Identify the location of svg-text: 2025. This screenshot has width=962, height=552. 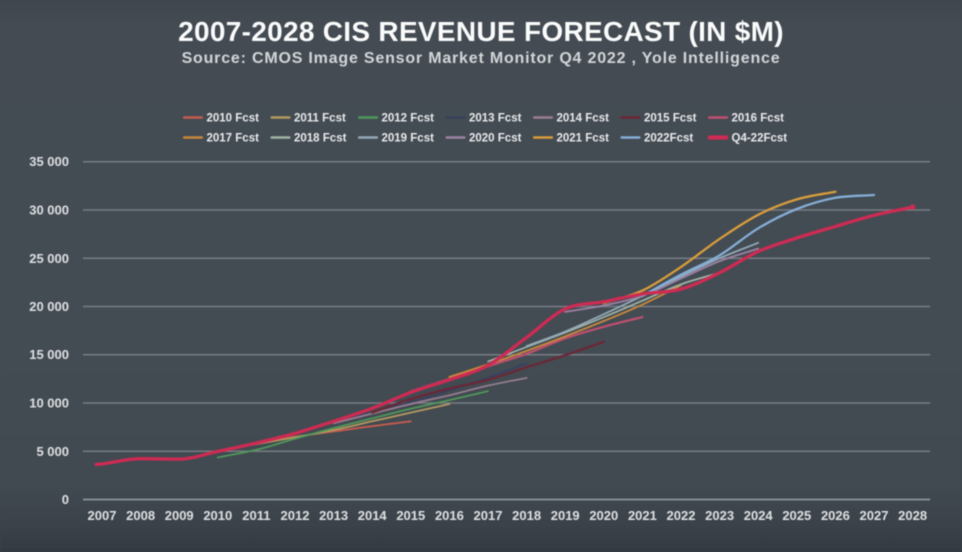
(796, 515).